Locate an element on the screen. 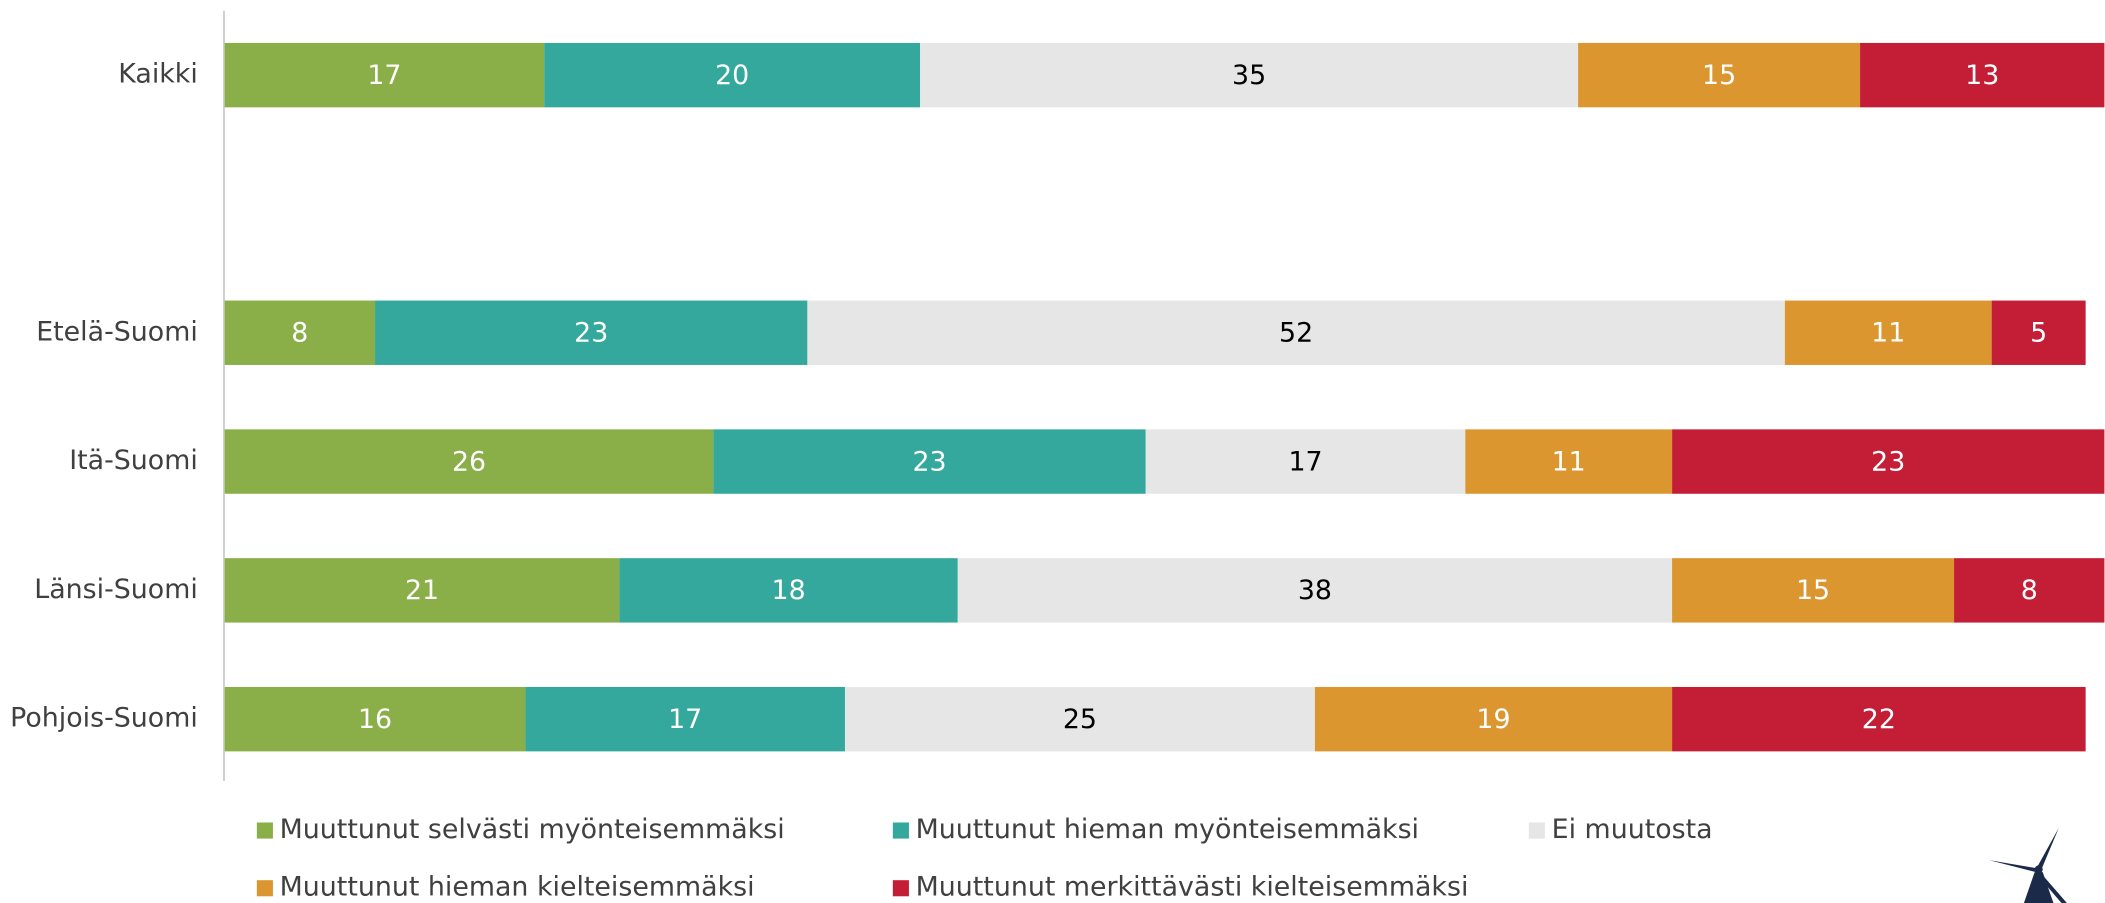  y-tick-label: Länsi-Suomi is located at coordinates (116, 589).